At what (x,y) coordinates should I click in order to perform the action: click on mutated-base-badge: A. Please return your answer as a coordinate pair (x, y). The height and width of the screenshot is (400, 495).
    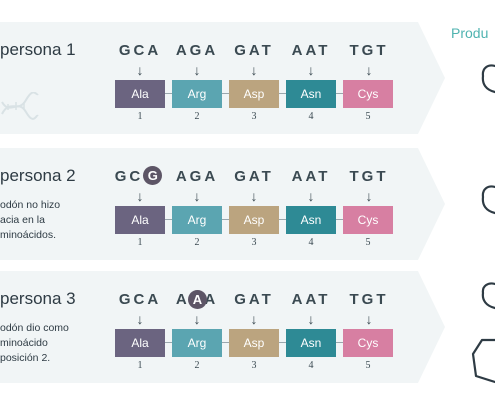
    Looking at the image, I should click on (197, 299).